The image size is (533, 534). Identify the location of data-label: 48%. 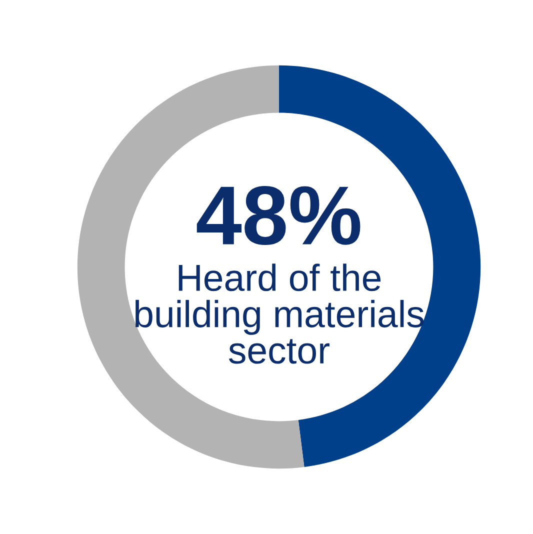
(278, 216).